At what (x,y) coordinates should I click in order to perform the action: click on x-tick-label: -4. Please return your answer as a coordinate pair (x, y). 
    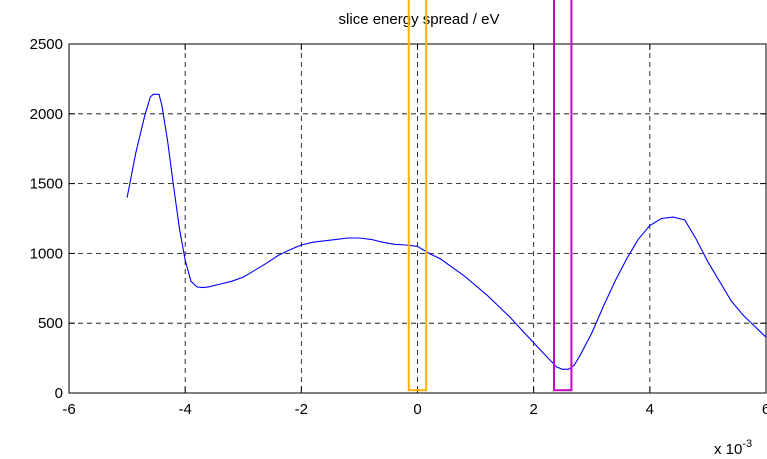
    Looking at the image, I should click on (184, 409).